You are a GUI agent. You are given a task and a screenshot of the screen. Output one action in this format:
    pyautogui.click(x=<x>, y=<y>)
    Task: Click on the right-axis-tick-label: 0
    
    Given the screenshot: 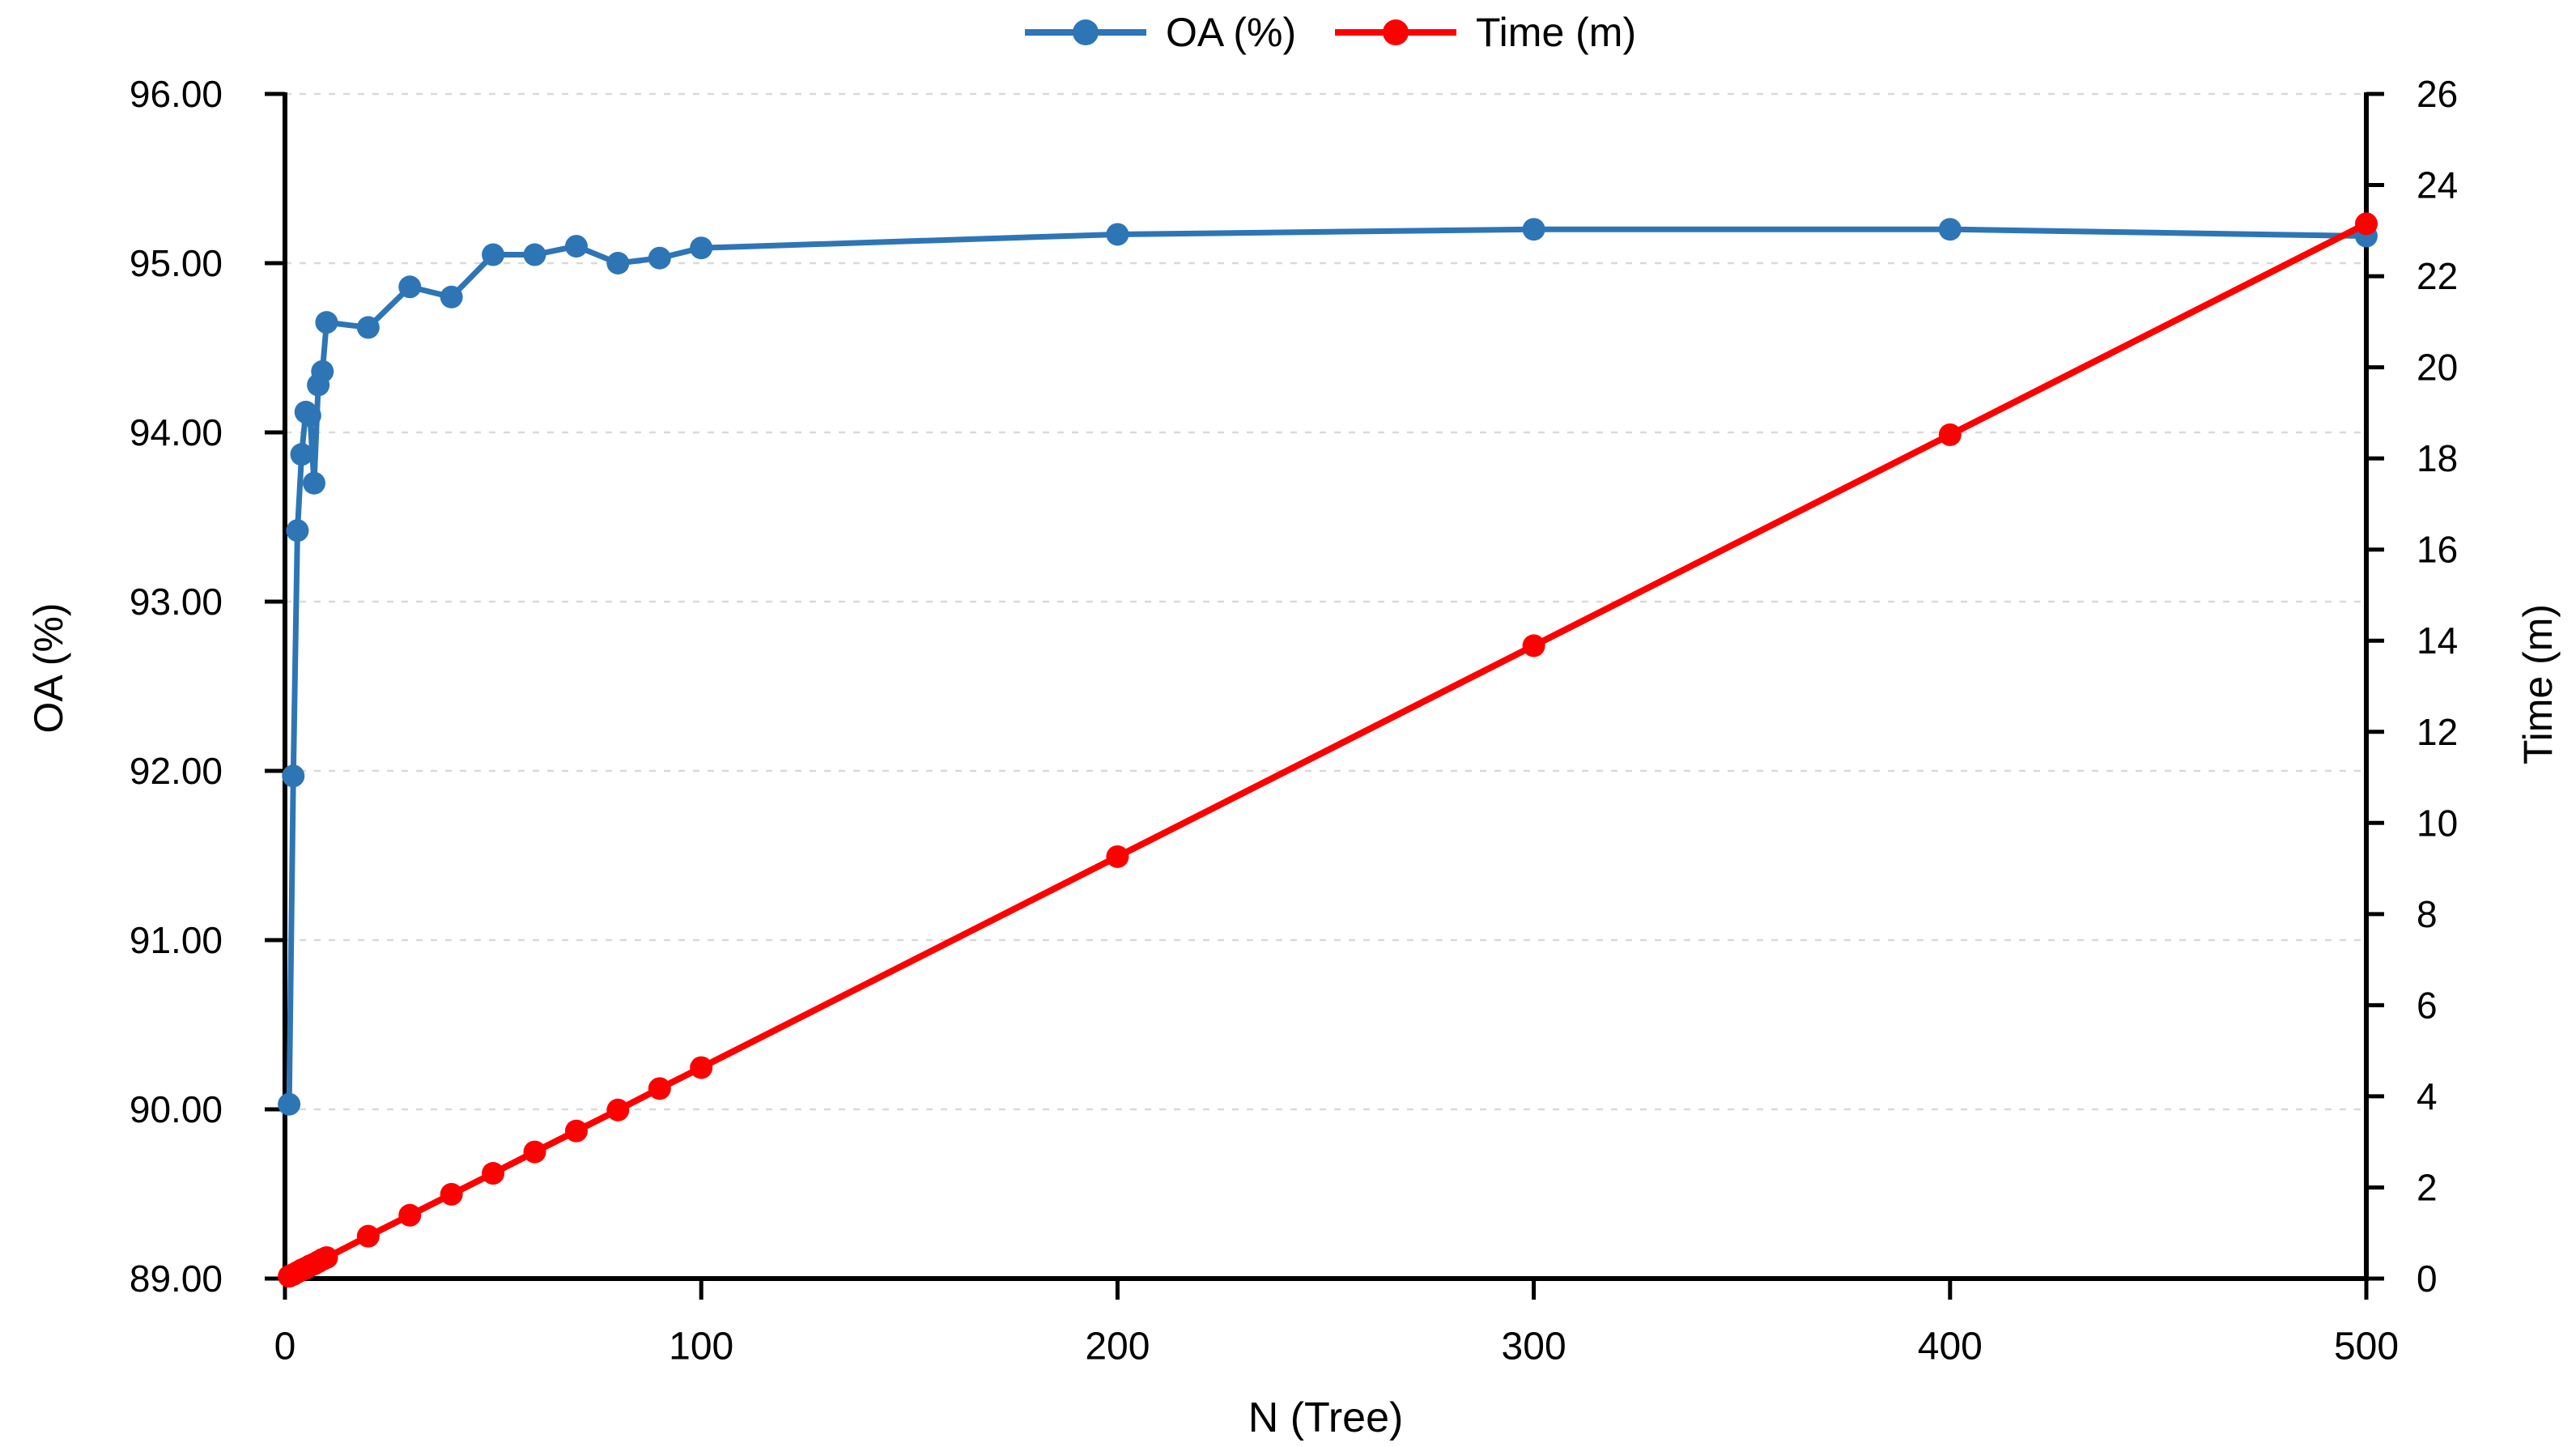 What is the action you would take?
    pyautogui.click(x=2427, y=1279)
    